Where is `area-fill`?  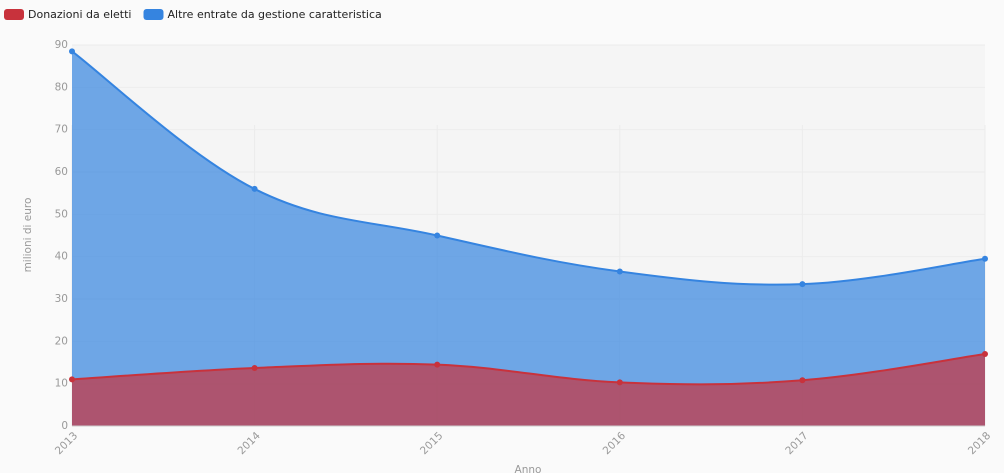 area-fill is located at coordinates (528, 390).